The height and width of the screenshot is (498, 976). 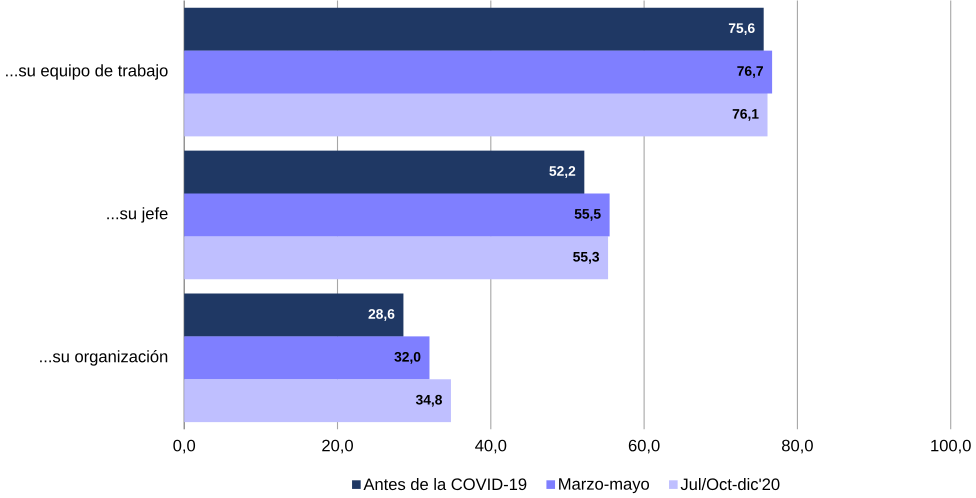 What do you see at coordinates (741, 29) in the screenshot?
I see `data-label: 75,6` at bounding box center [741, 29].